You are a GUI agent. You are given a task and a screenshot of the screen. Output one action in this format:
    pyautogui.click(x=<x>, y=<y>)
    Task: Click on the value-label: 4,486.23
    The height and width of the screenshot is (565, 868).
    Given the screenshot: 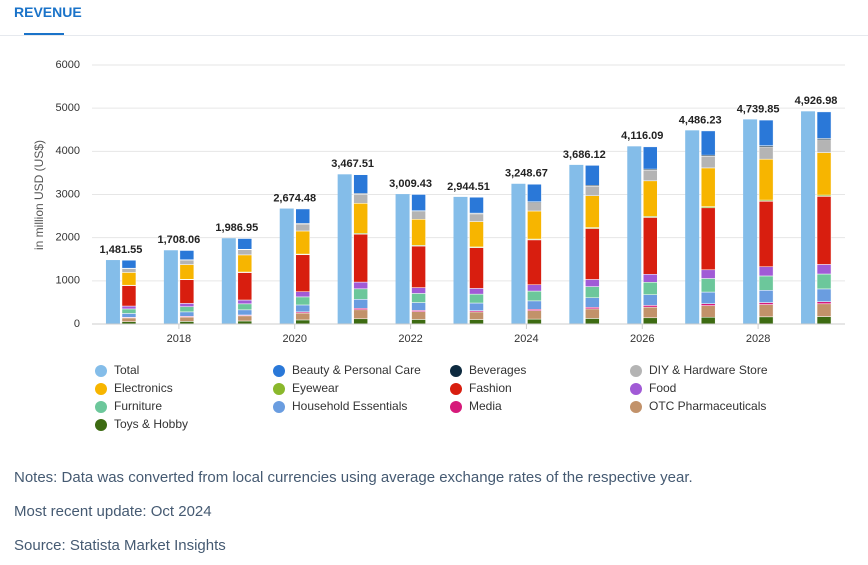 What is the action you would take?
    pyautogui.click(x=700, y=120)
    